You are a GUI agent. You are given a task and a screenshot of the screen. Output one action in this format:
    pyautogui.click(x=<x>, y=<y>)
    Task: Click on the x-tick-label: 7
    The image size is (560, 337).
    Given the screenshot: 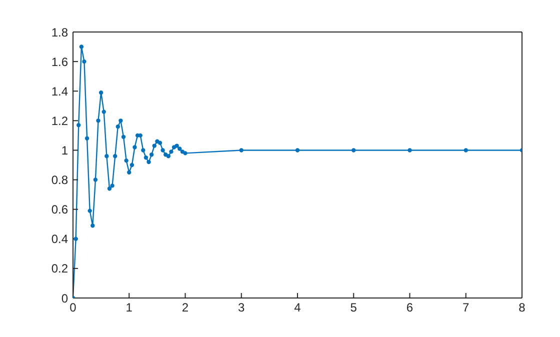 What is the action you would take?
    pyautogui.click(x=466, y=307)
    